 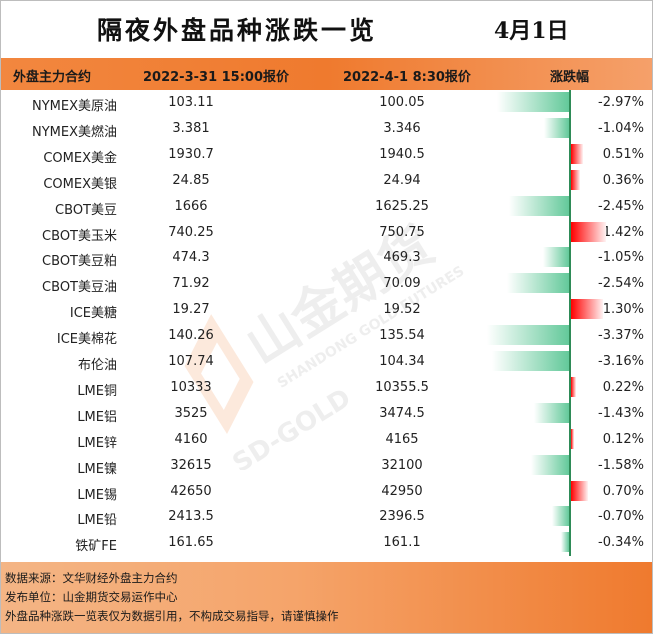 What do you see at coordinates (621, 543) in the screenshot?
I see `change-percent: -0.34%` at bounding box center [621, 543].